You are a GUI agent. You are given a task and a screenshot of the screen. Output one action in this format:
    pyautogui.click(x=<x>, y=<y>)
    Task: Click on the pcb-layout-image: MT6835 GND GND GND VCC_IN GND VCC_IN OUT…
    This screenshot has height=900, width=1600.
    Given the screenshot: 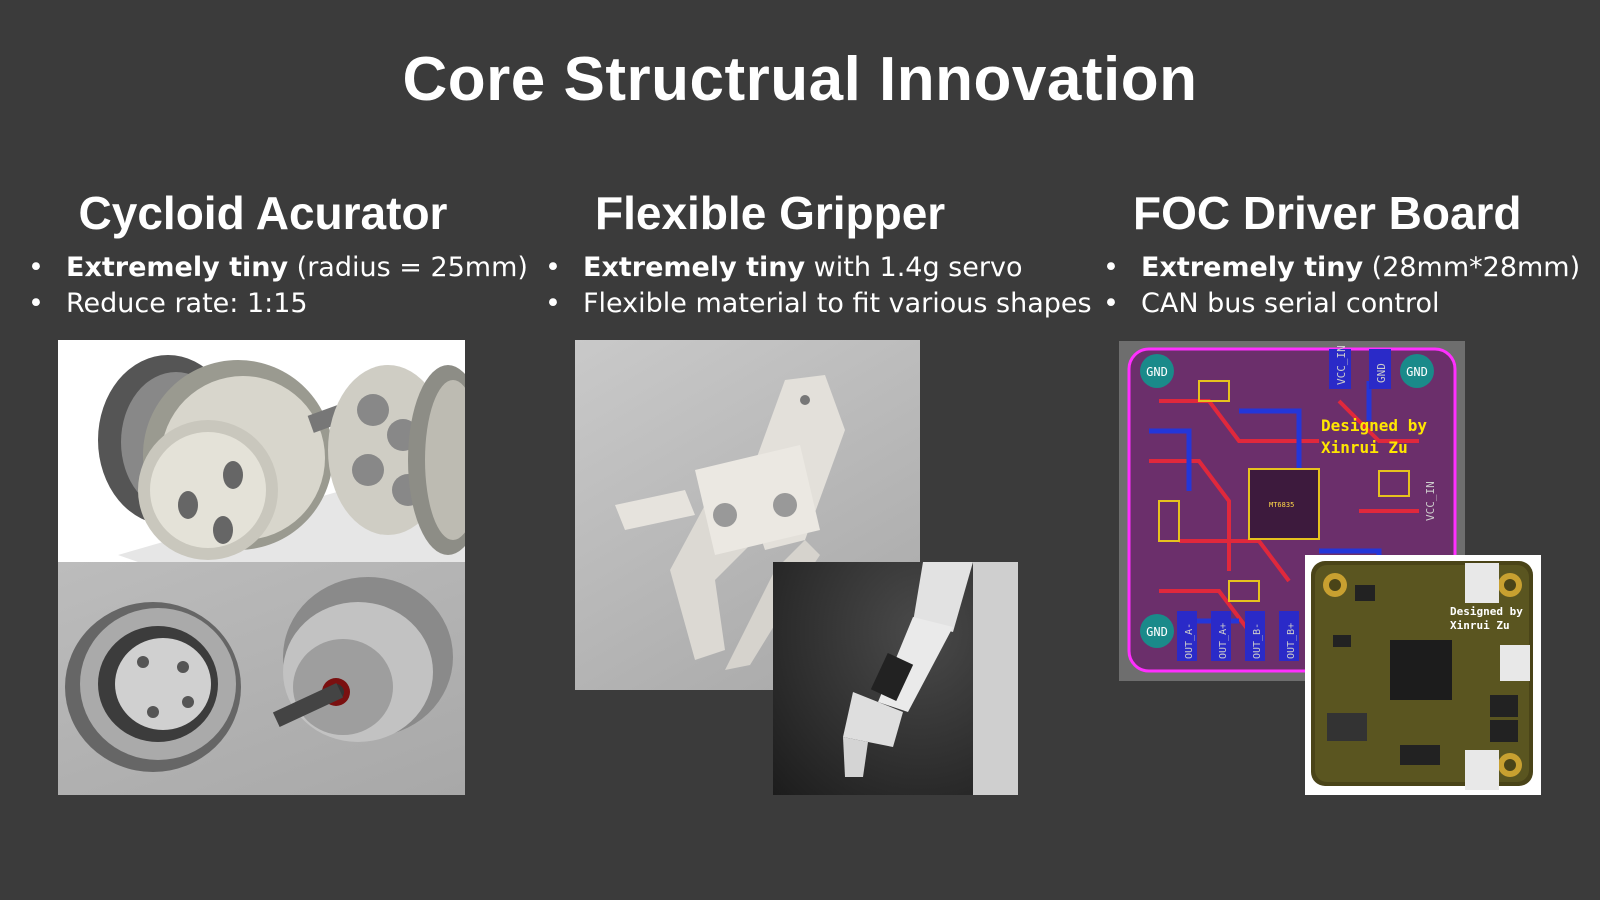 What is the action you would take?
    pyautogui.click(x=1292, y=511)
    